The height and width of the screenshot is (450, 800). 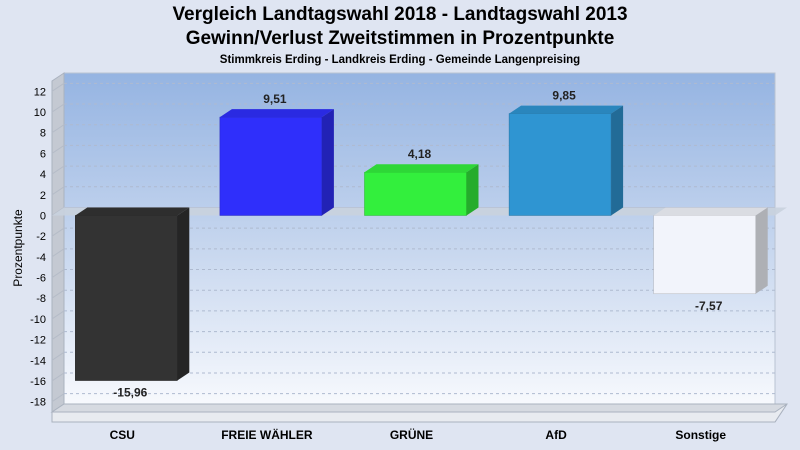 What do you see at coordinates (267, 434) in the screenshot?
I see `x-tick-label: FREIE WÄHLER` at bounding box center [267, 434].